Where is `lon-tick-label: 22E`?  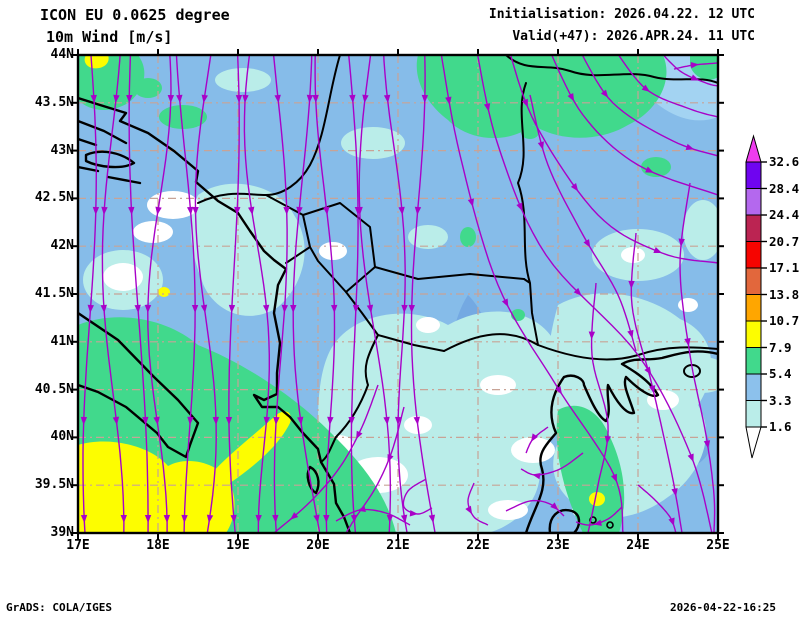 lon-tick-label: 22E is located at coordinates (478, 545).